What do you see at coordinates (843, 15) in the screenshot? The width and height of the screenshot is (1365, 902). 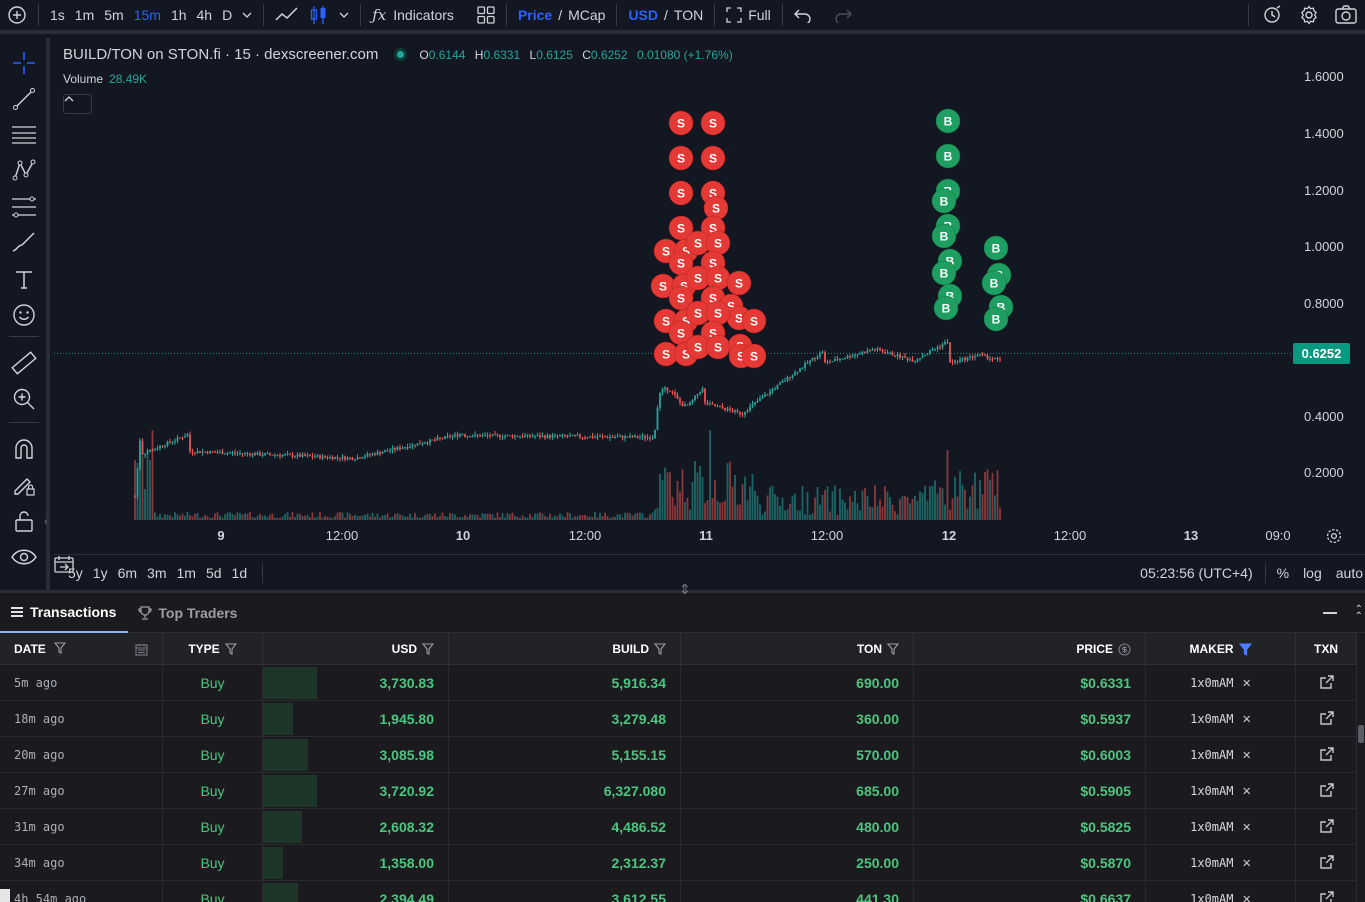 I see `redo-icon` at bounding box center [843, 15].